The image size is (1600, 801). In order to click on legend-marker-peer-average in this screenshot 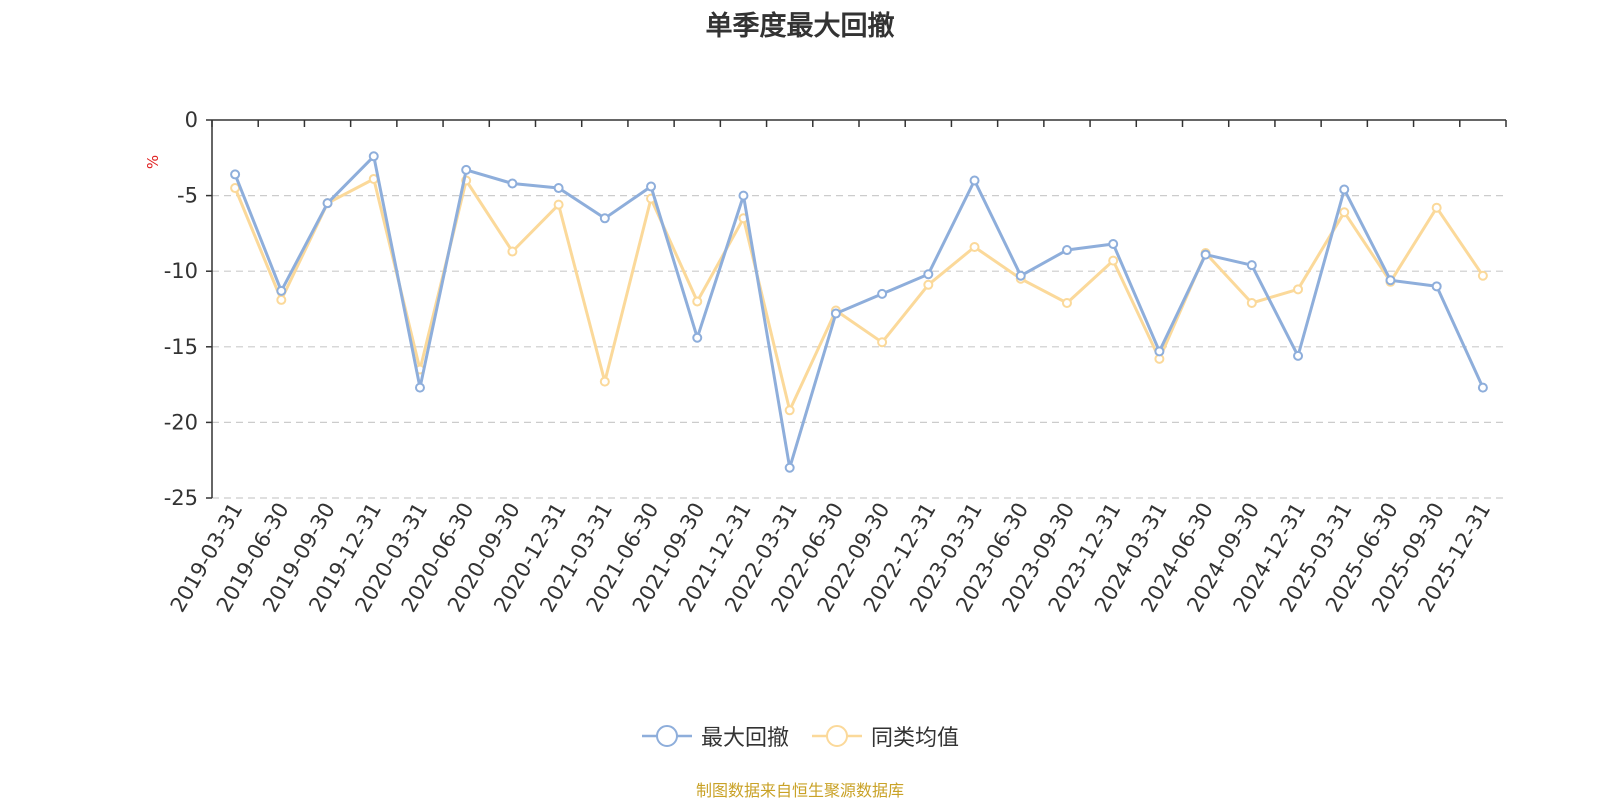, I will do `click(837, 736)`.